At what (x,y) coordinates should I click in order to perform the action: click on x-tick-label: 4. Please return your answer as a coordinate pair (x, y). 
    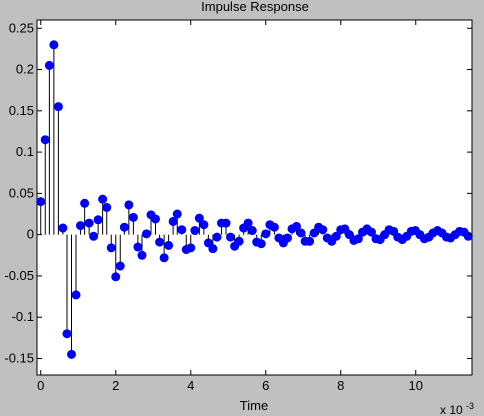
    Looking at the image, I should click on (190, 385).